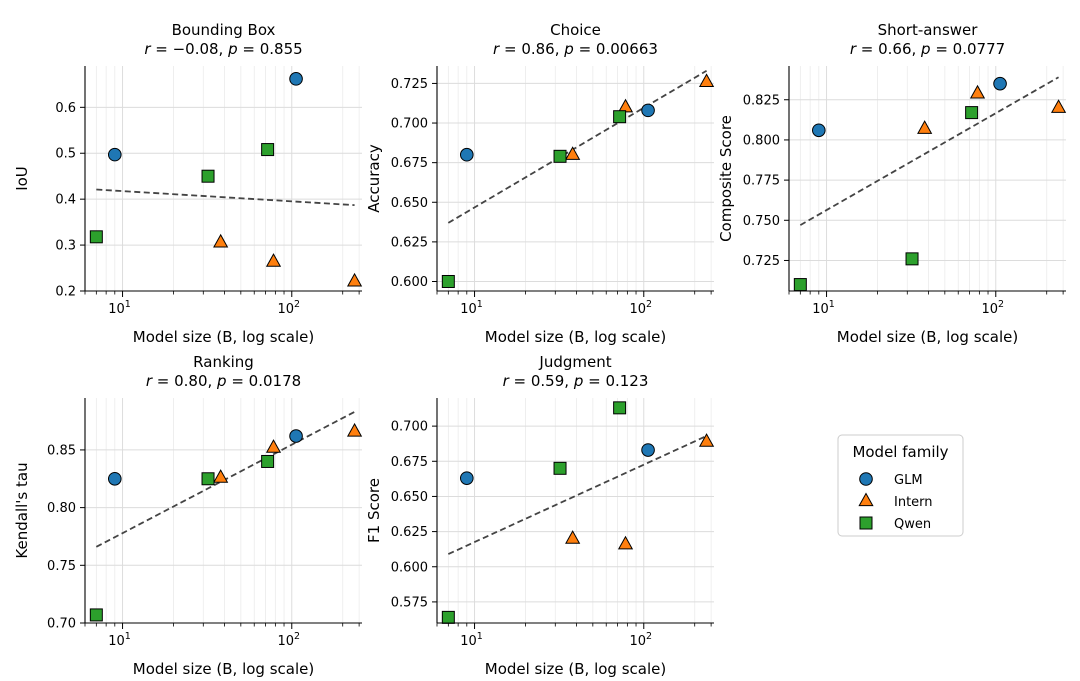 The height and width of the screenshot is (681, 1080). Describe the element at coordinates (65, 246) in the screenshot. I see `y-tick-label: 0.3` at that location.